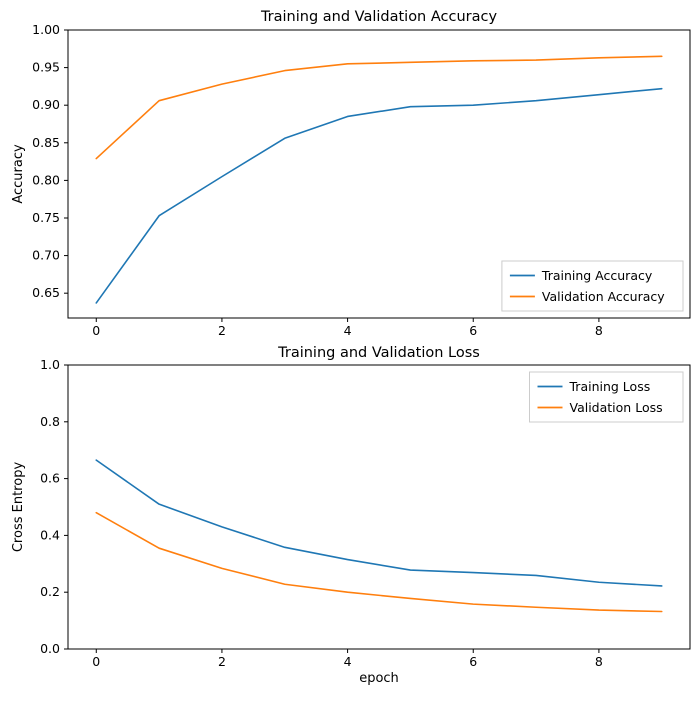  What do you see at coordinates (18, 174) in the screenshot?
I see `y-axis-label: Accuracy` at bounding box center [18, 174].